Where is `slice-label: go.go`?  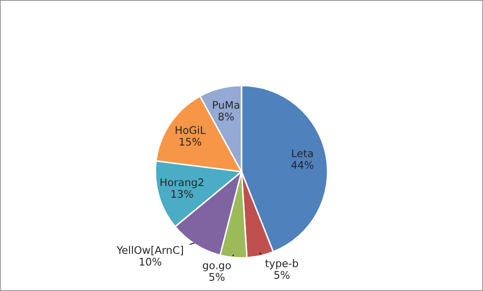 slice-label: go.go is located at coordinates (216, 267).